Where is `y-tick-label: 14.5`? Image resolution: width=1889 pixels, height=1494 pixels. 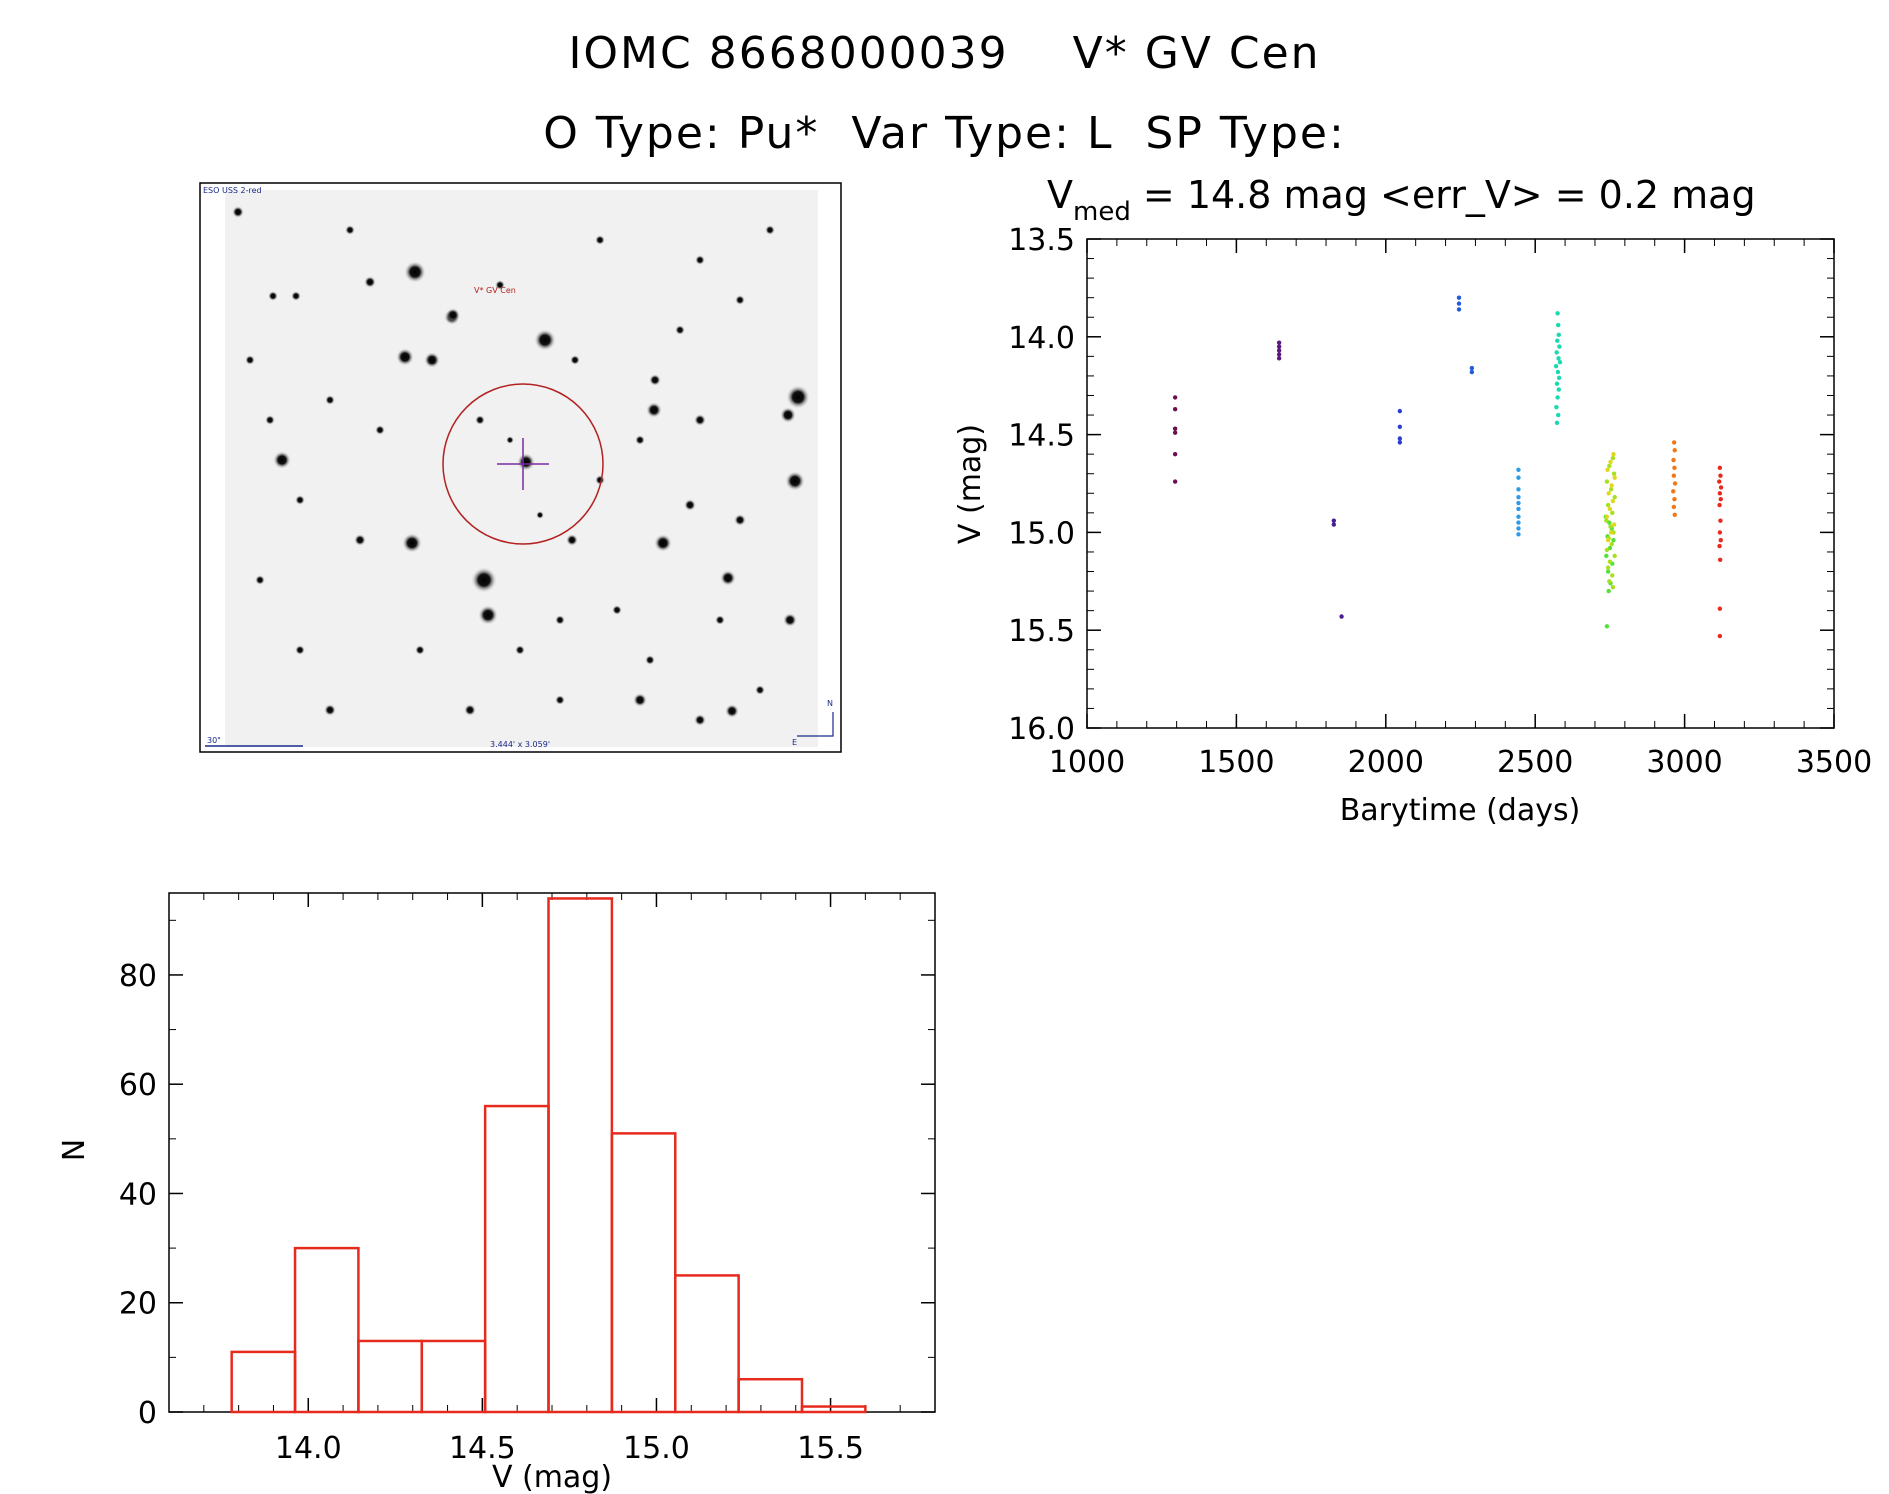
y-tick-label: 14.5 is located at coordinates (1041, 436).